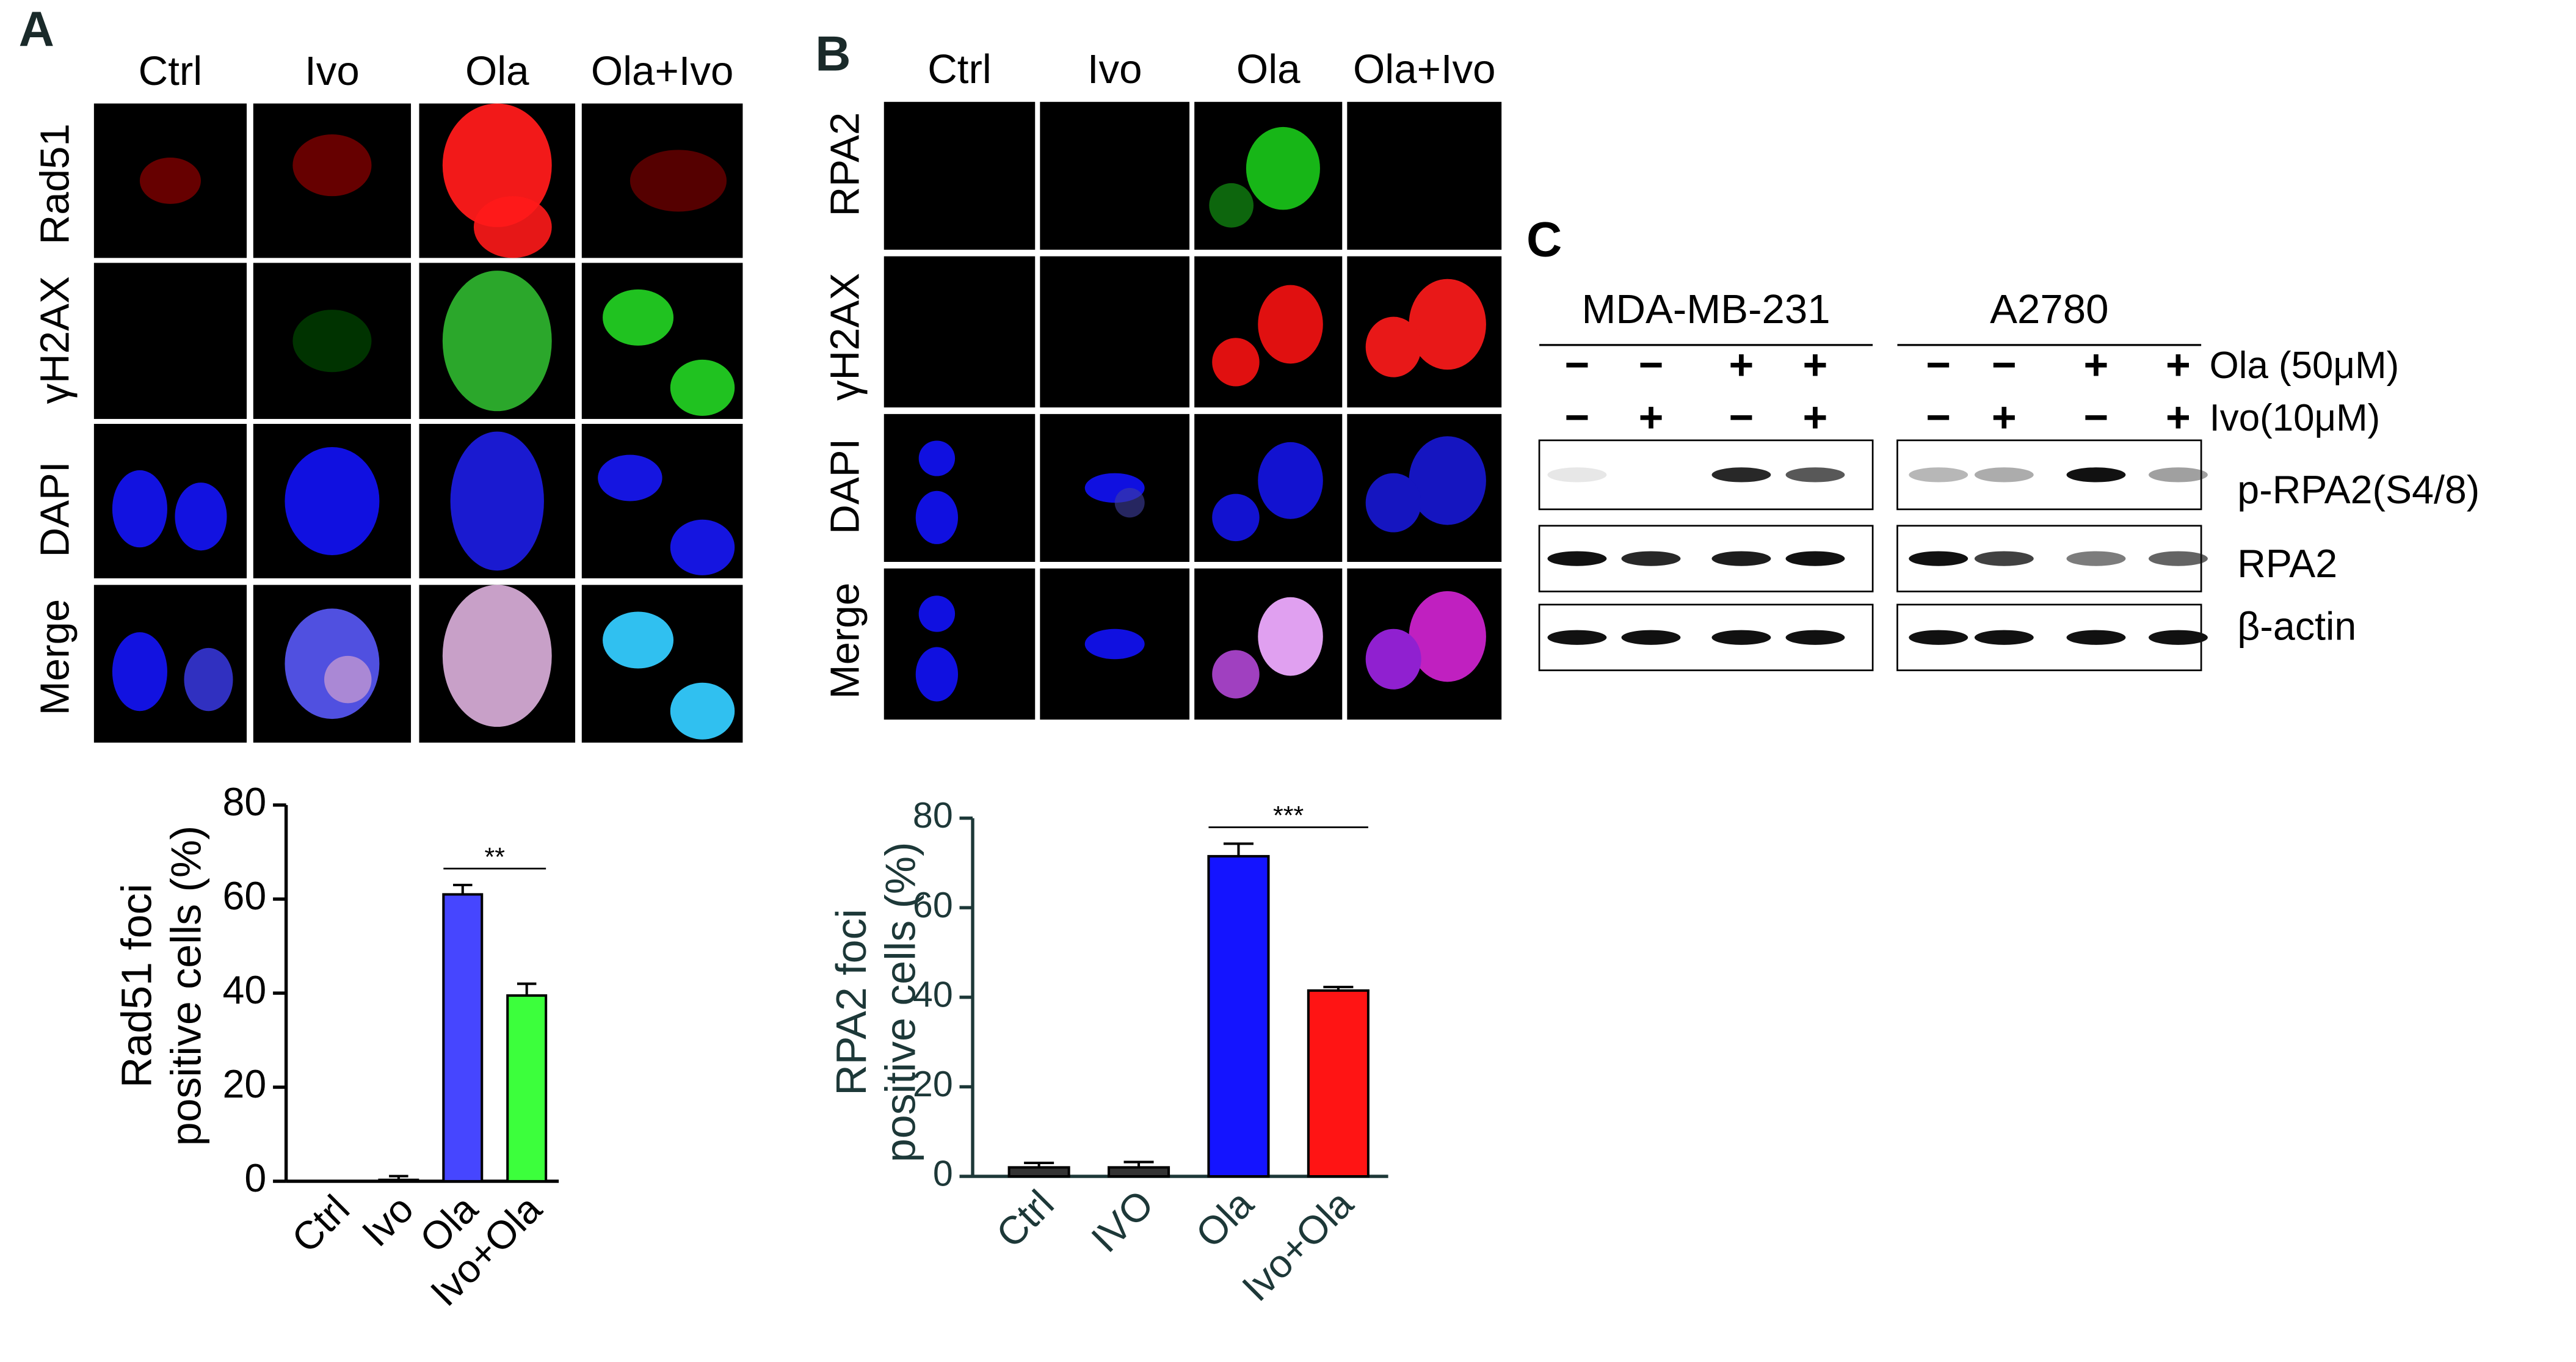  What do you see at coordinates (1225, 1219) in the screenshot?
I see `x-tick-label: Ola` at bounding box center [1225, 1219].